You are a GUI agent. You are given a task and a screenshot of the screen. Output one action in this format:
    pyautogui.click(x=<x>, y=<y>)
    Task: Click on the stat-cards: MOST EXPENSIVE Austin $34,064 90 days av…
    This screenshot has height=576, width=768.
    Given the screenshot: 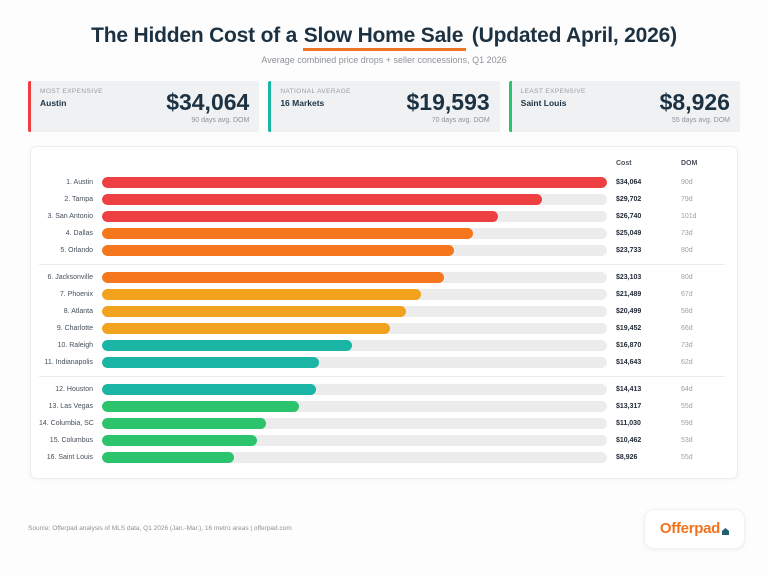 What is the action you would take?
    pyautogui.click(x=384, y=106)
    